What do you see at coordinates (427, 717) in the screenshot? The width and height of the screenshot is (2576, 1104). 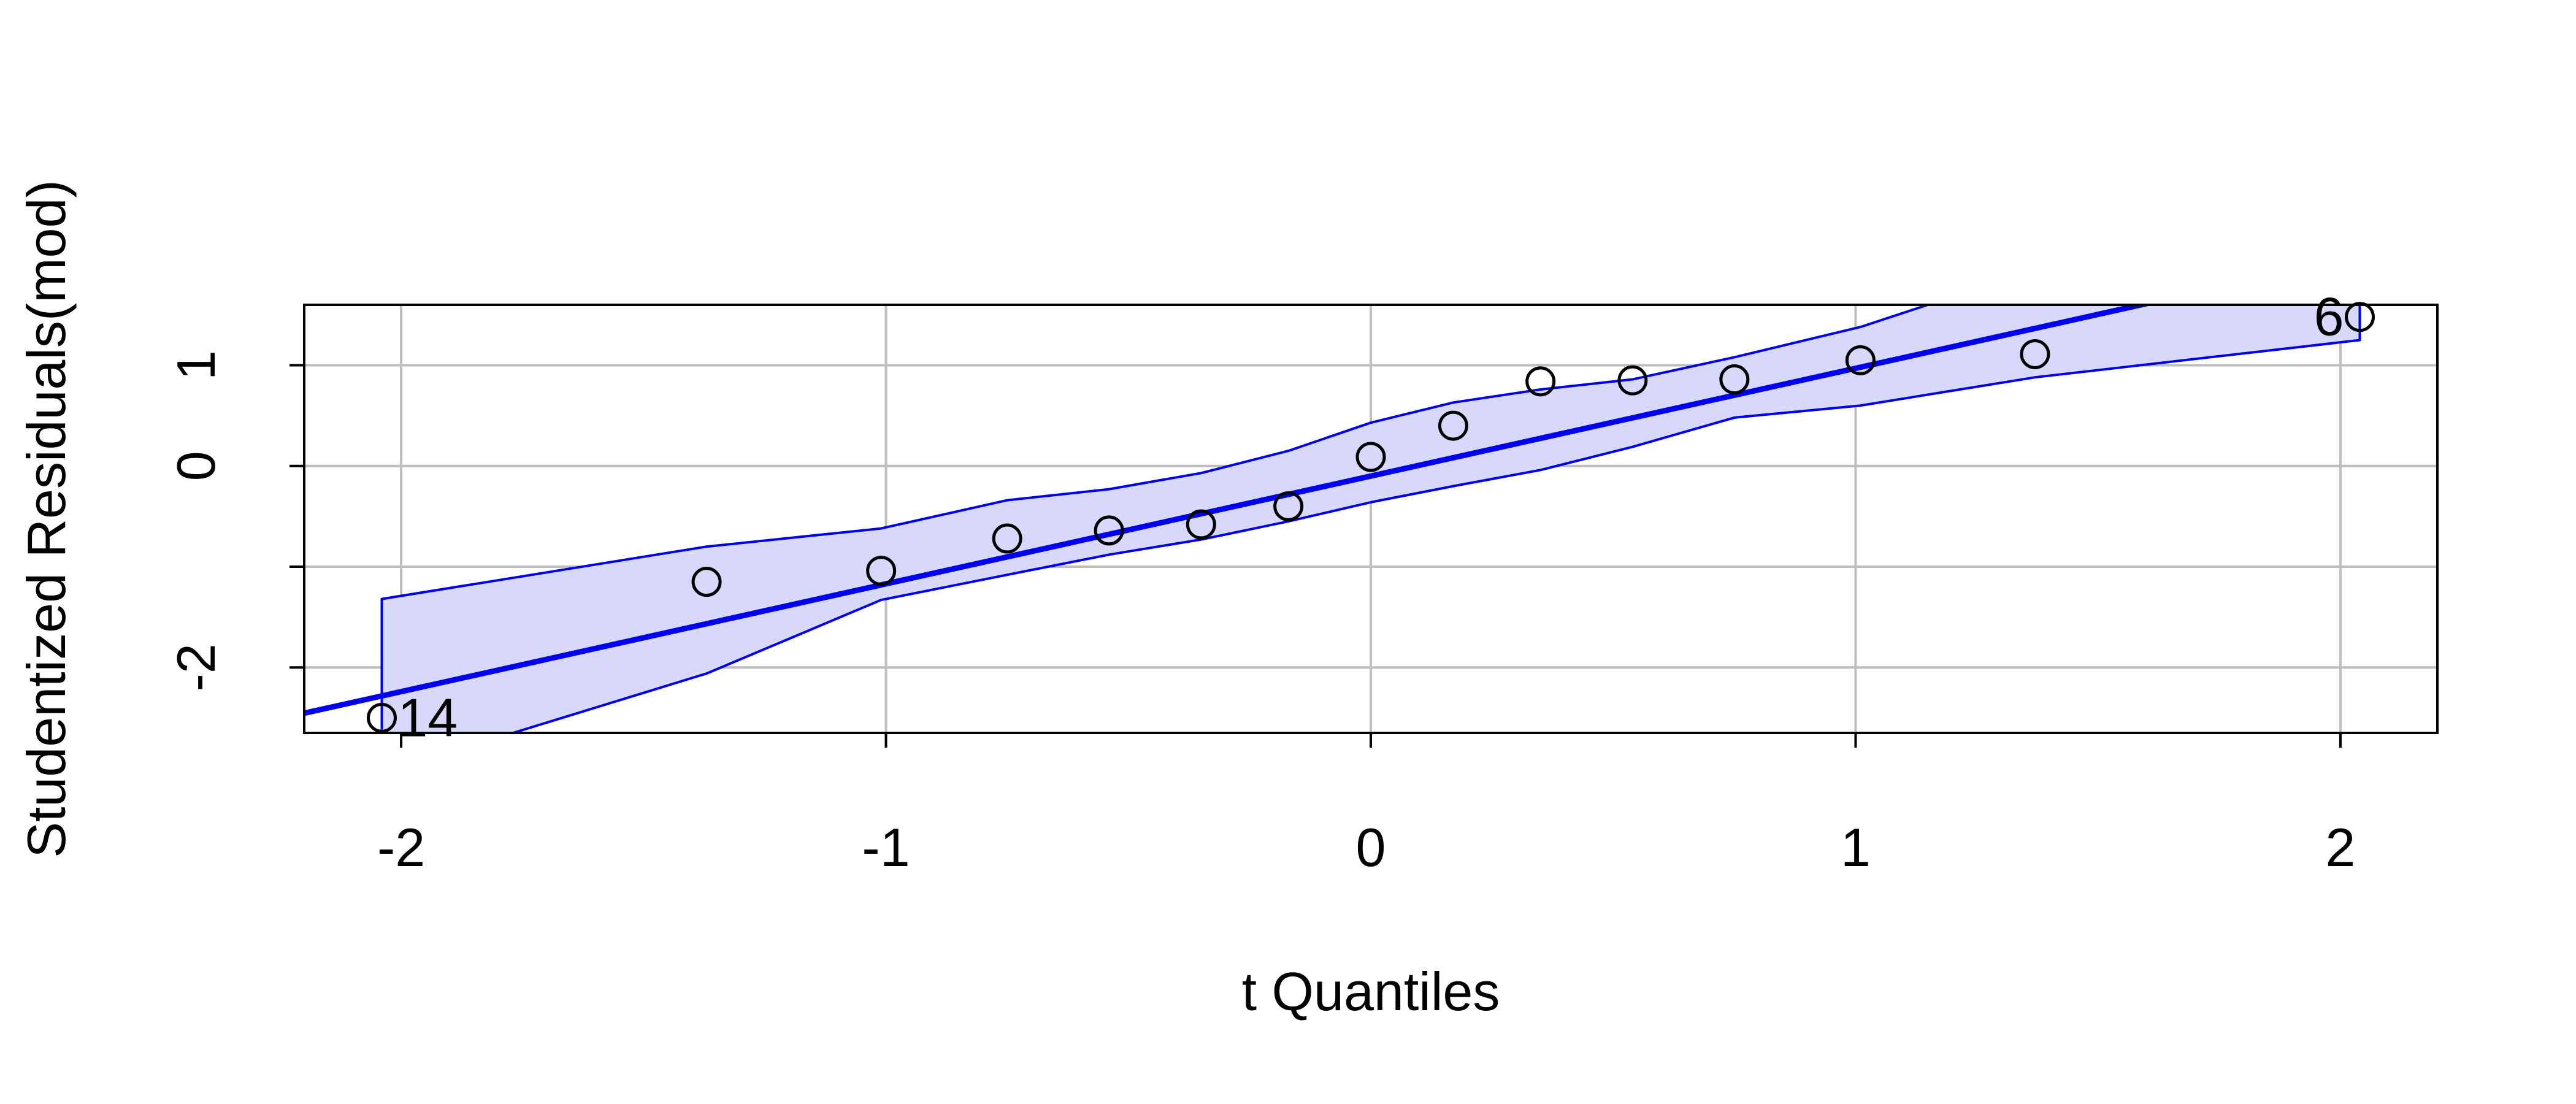 I see `point-label: 14` at bounding box center [427, 717].